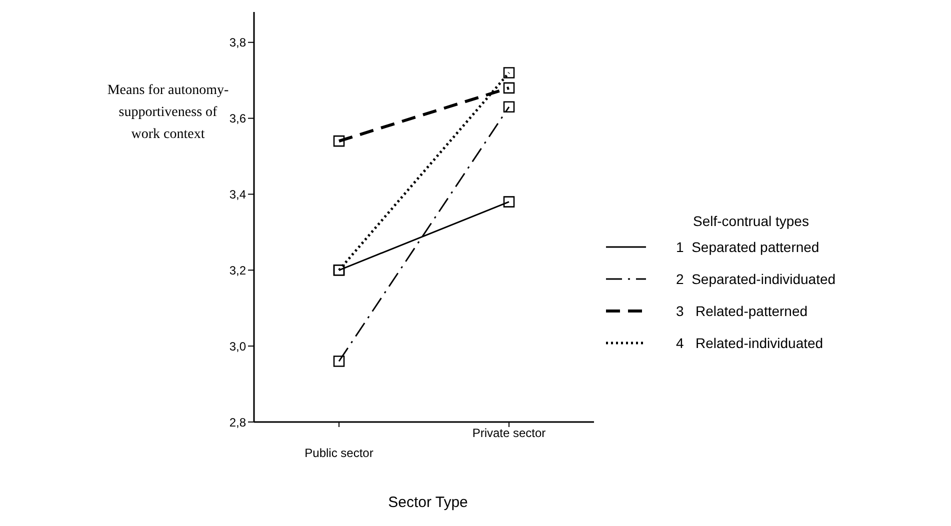  What do you see at coordinates (742, 311) in the screenshot?
I see `legend-label: 3 Related-patterned` at bounding box center [742, 311].